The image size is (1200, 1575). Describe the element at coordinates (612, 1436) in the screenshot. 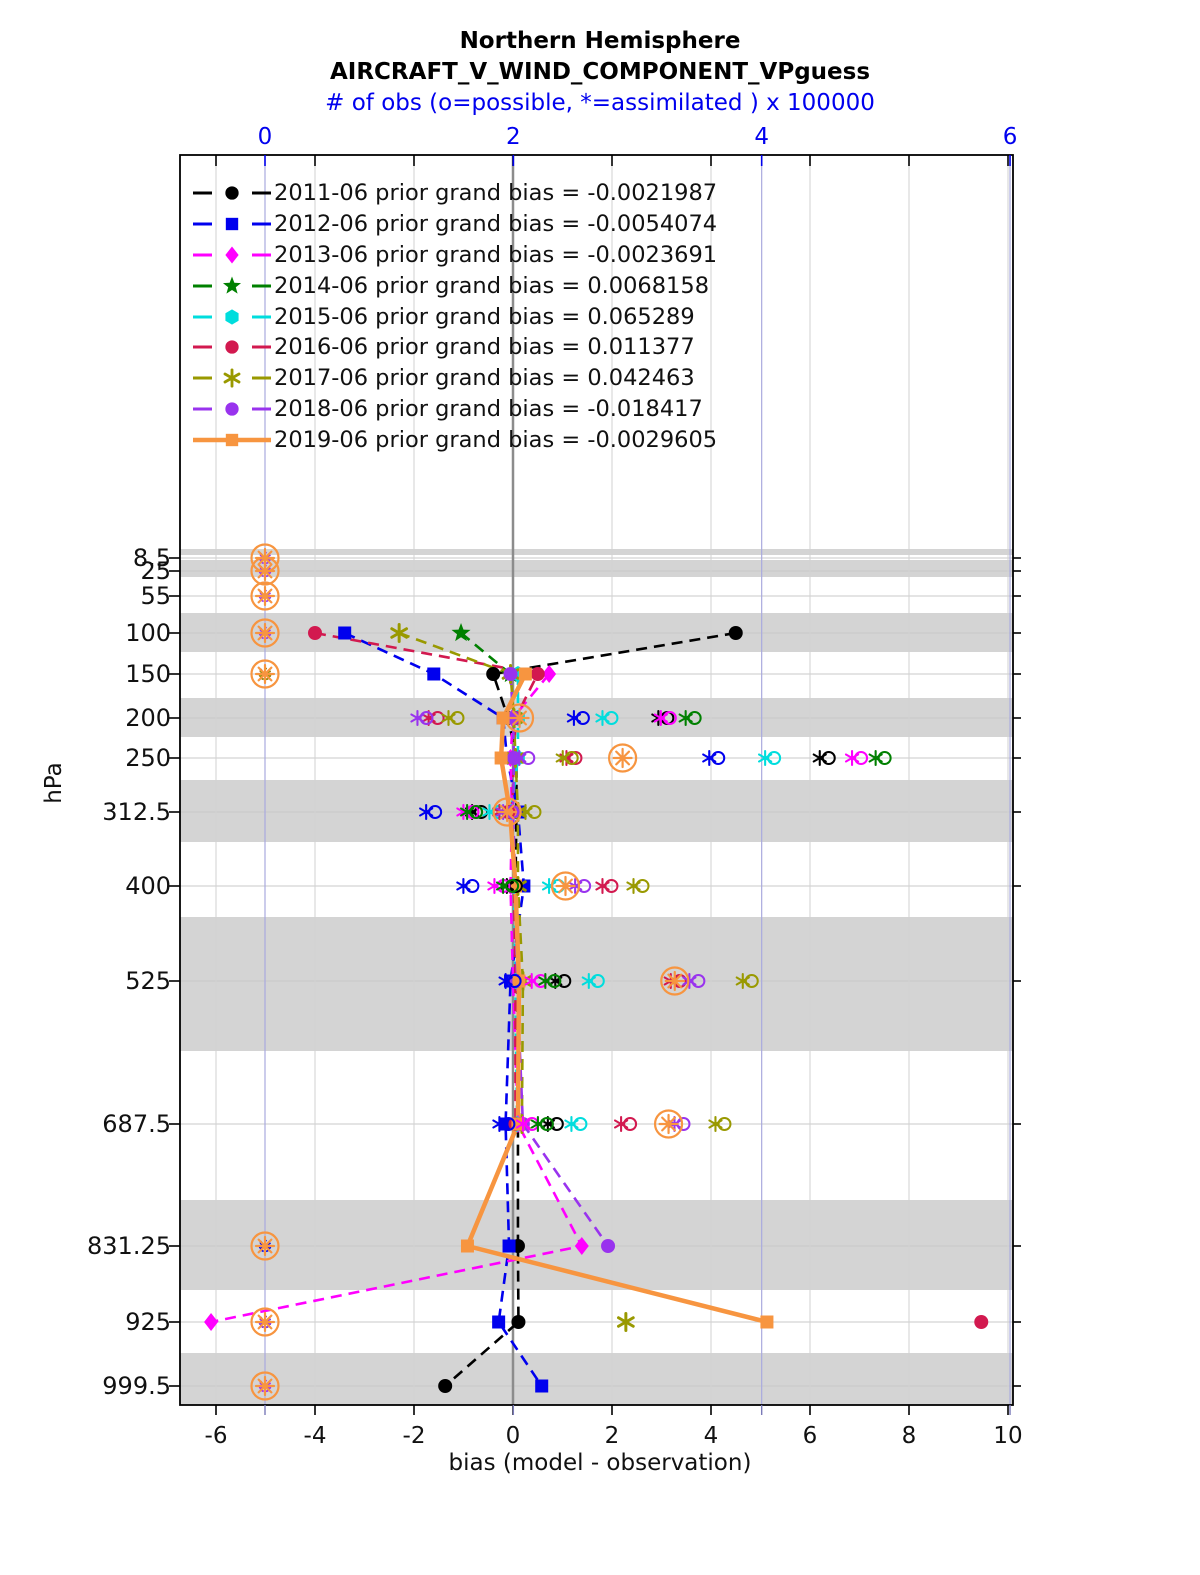

I see `bias-tick-label: 2` at that location.